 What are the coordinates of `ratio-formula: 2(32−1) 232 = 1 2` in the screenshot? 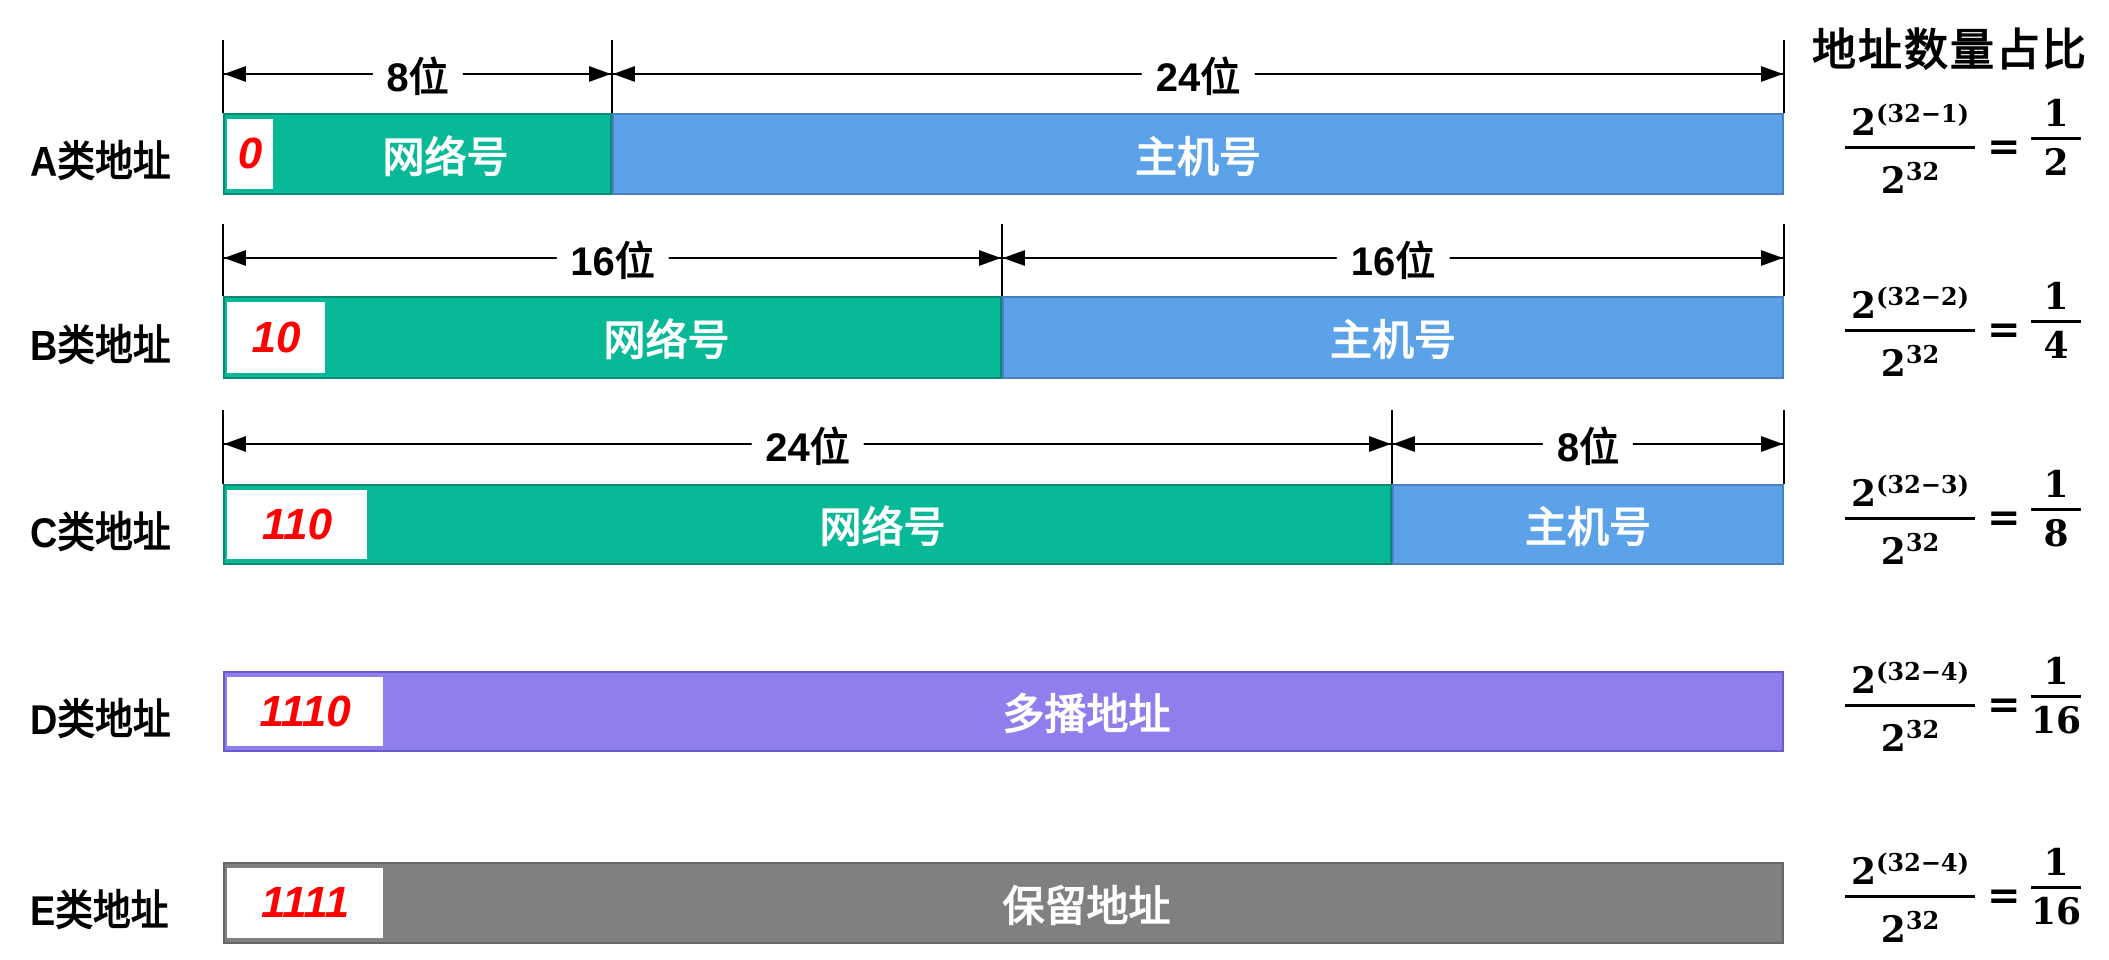 It's located at (1965, 151).